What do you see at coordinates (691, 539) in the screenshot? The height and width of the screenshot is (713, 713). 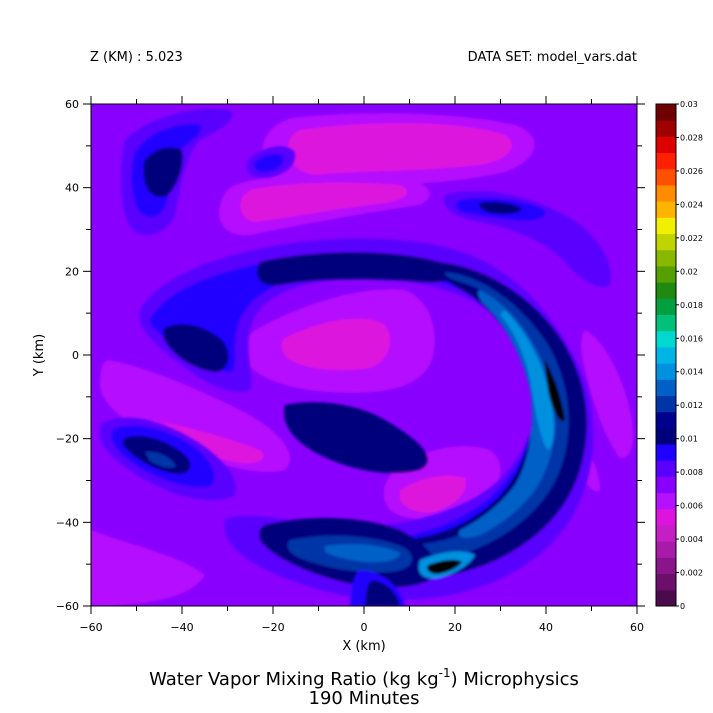 I see `colorbar-tick-label: 0.004` at bounding box center [691, 539].